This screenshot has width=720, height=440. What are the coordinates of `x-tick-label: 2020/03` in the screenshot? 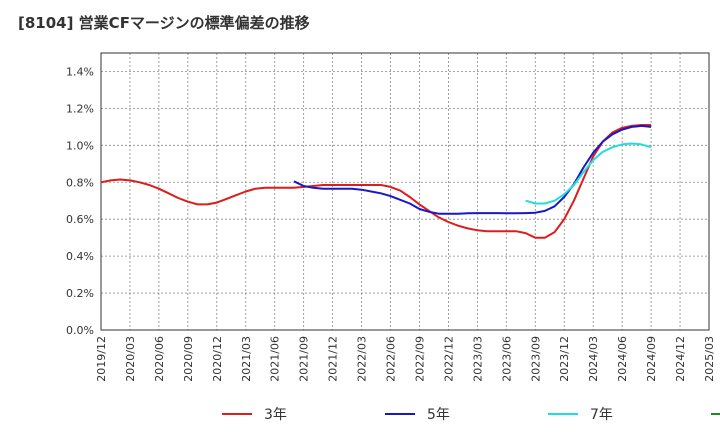 It's located at (130, 359).